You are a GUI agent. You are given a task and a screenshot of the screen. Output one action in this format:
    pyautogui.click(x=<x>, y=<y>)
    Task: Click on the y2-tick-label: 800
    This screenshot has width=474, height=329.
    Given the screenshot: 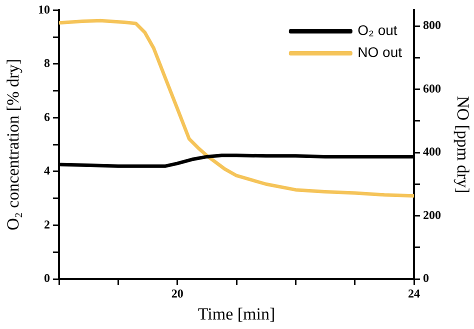 What is the action you would take?
    pyautogui.click(x=432, y=25)
    